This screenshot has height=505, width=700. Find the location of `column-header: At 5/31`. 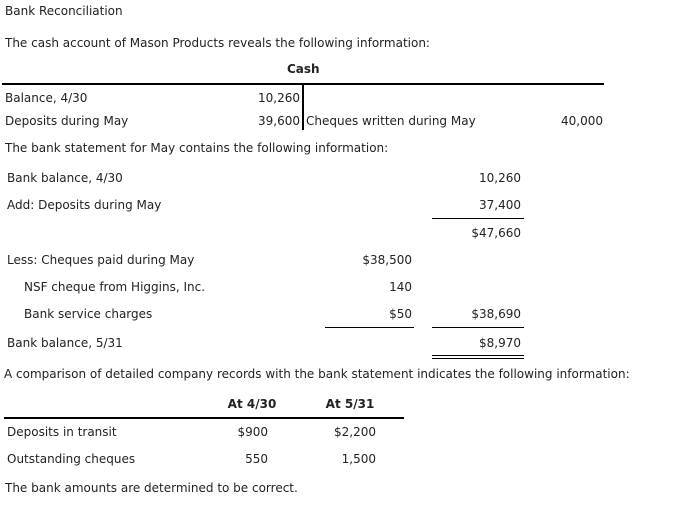

column-header: At 5/31 is located at coordinates (350, 404).